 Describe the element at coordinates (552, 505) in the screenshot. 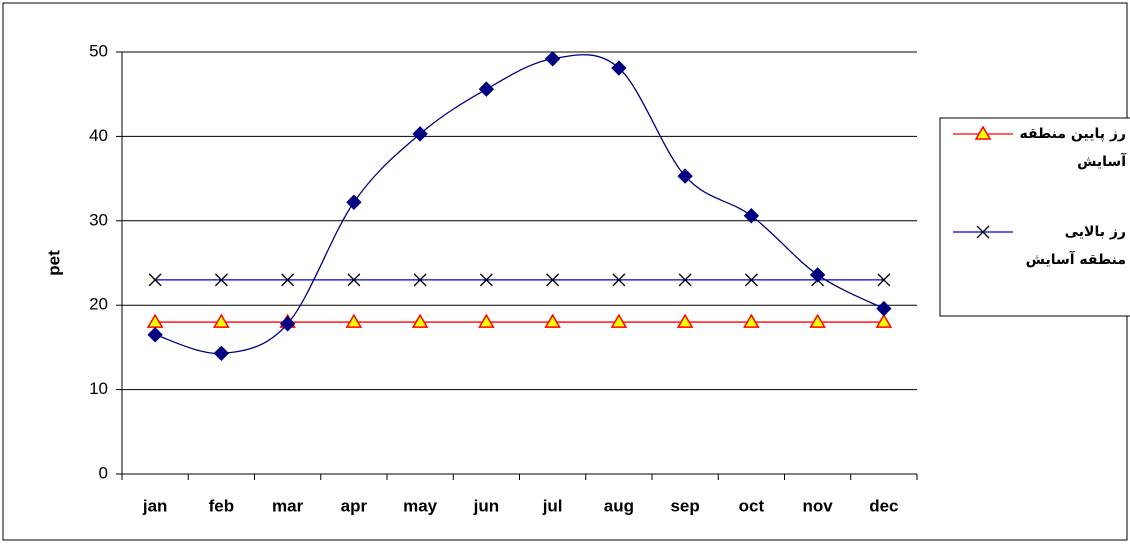

I see `x-tick-label: jul` at that location.